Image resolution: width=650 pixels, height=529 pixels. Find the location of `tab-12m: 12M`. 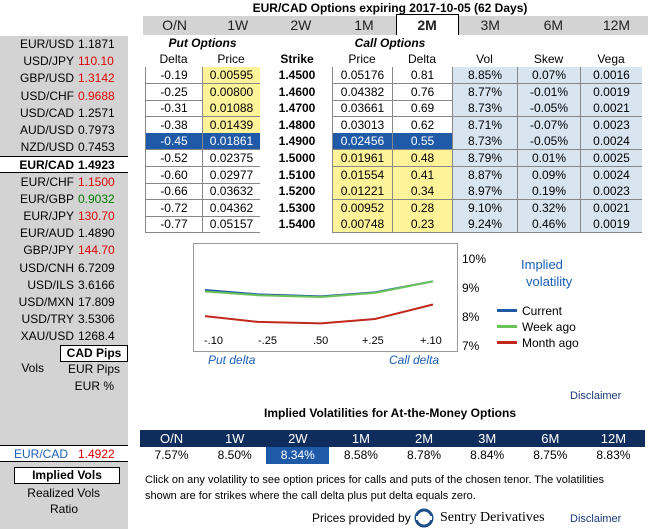

tab-12m: 12M is located at coordinates (616, 25).